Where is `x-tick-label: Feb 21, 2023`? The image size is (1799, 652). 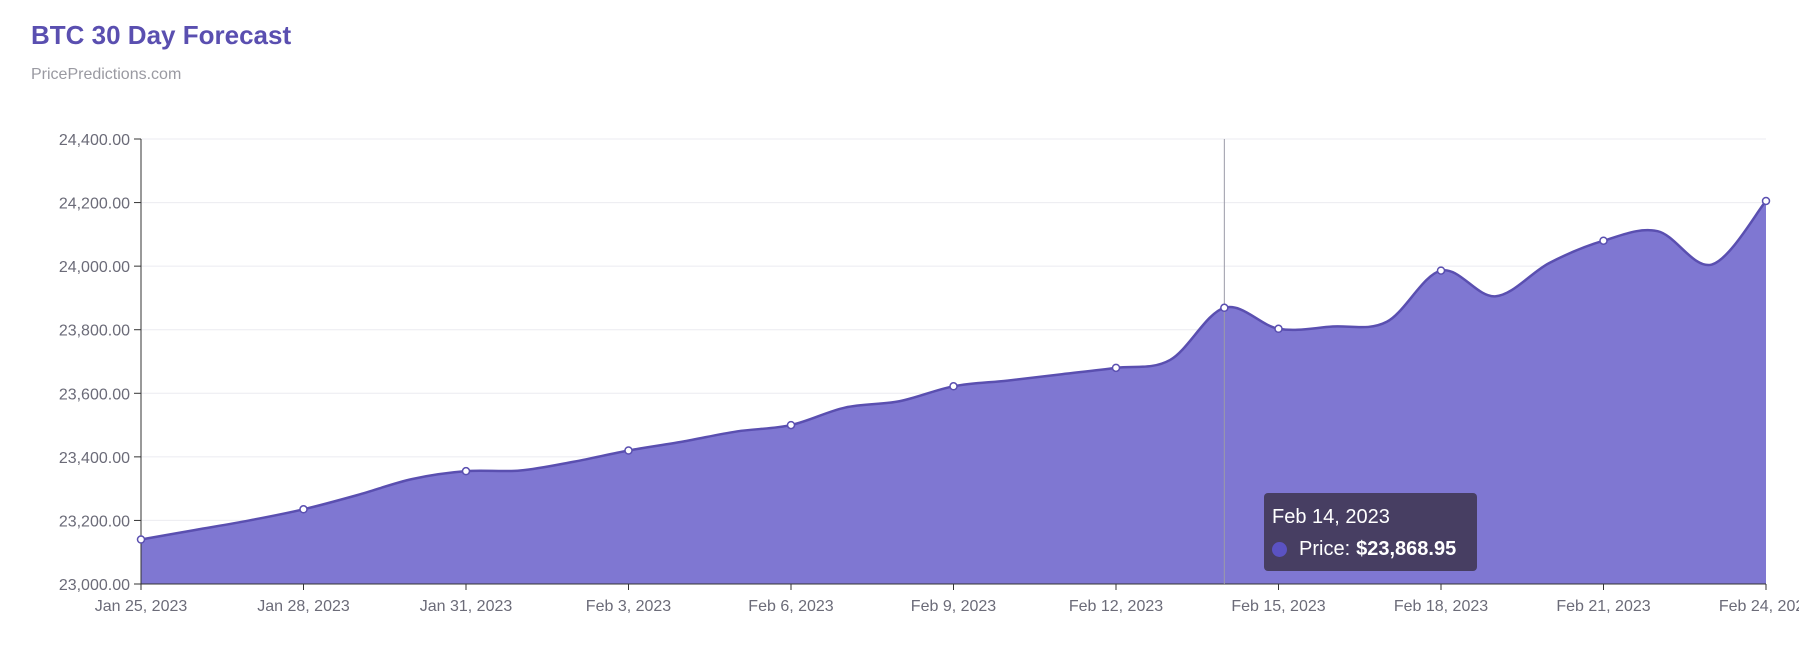 x-tick-label: Feb 21, 2023 is located at coordinates (1603, 606).